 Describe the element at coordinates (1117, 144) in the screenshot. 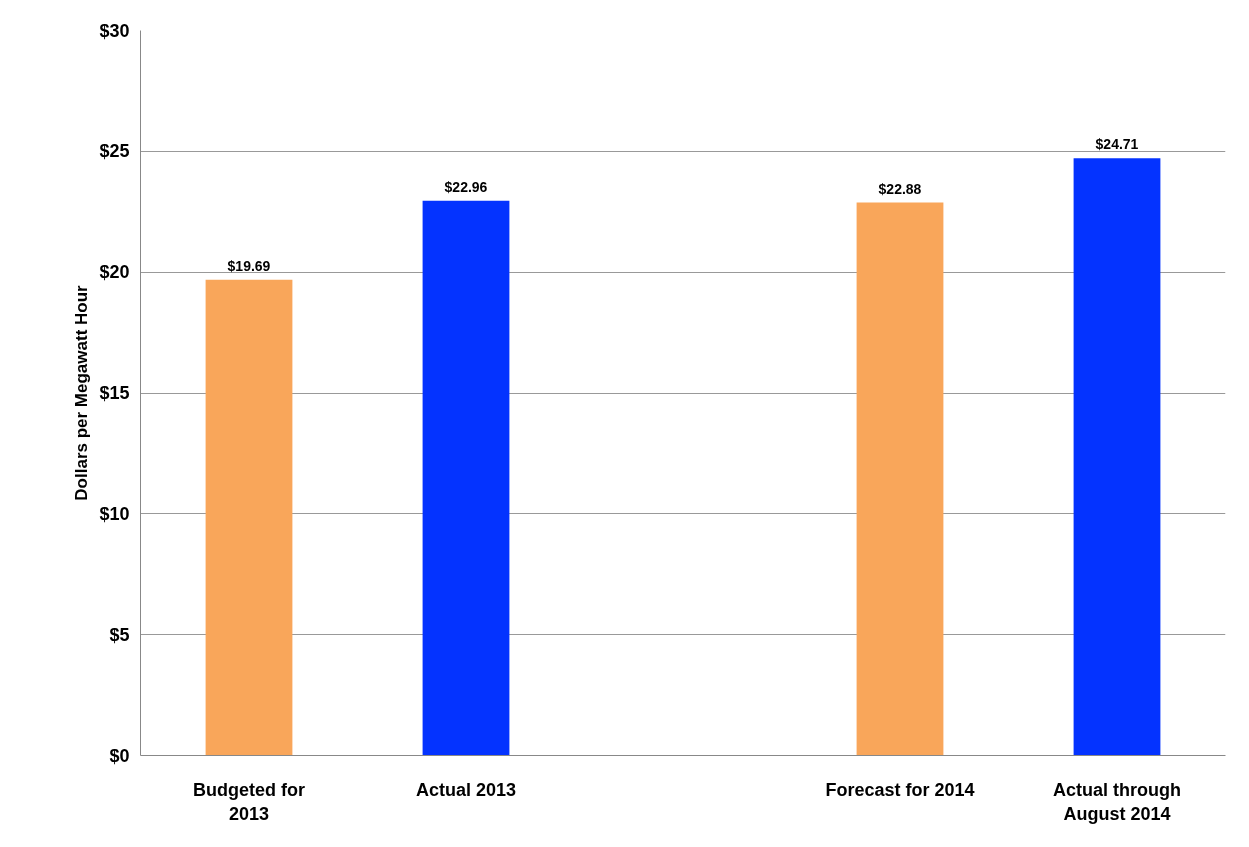

I see `data-label: $24.71` at that location.